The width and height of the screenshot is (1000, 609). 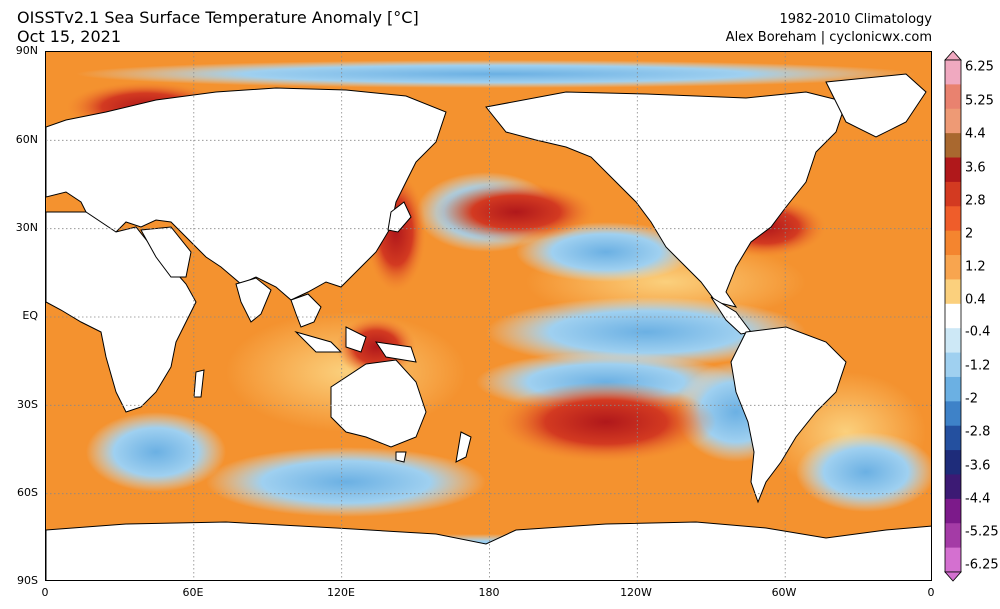 I want to click on colorbar-label: 3.6, so click(x=975, y=168).